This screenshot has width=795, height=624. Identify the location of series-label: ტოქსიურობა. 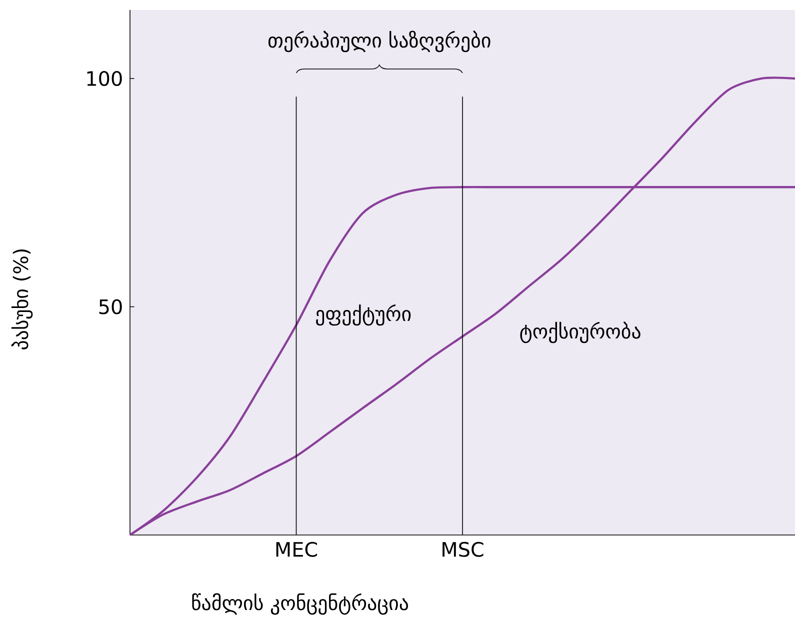
(580, 333).